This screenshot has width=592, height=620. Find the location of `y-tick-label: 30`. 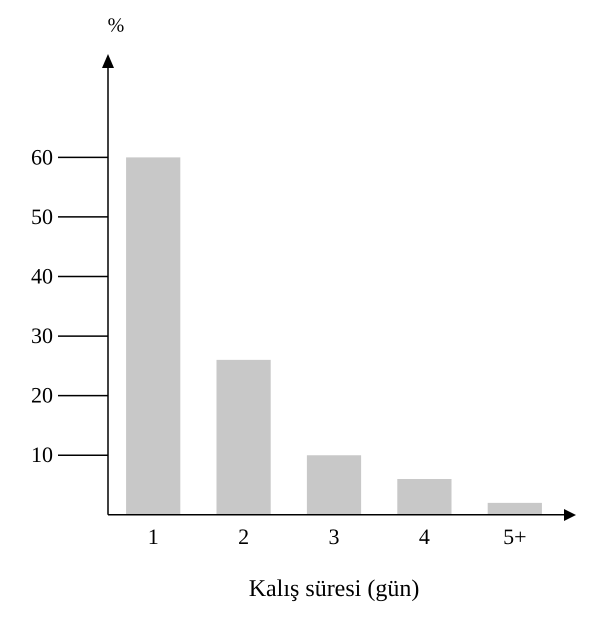

y-tick-label: 30 is located at coordinates (42, 335).